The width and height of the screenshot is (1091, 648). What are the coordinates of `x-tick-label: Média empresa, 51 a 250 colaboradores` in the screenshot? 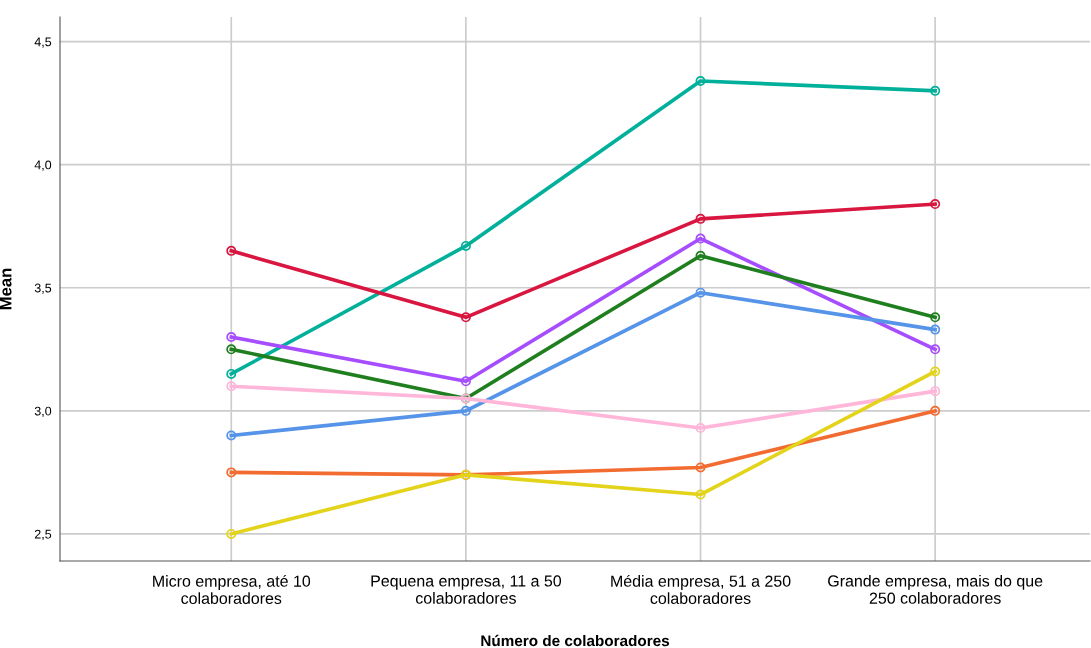 It's located at (701, 589).